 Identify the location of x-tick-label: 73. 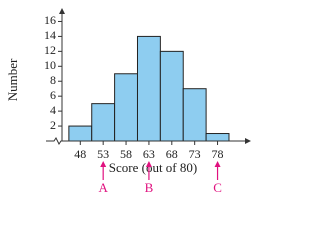
(195, 154).